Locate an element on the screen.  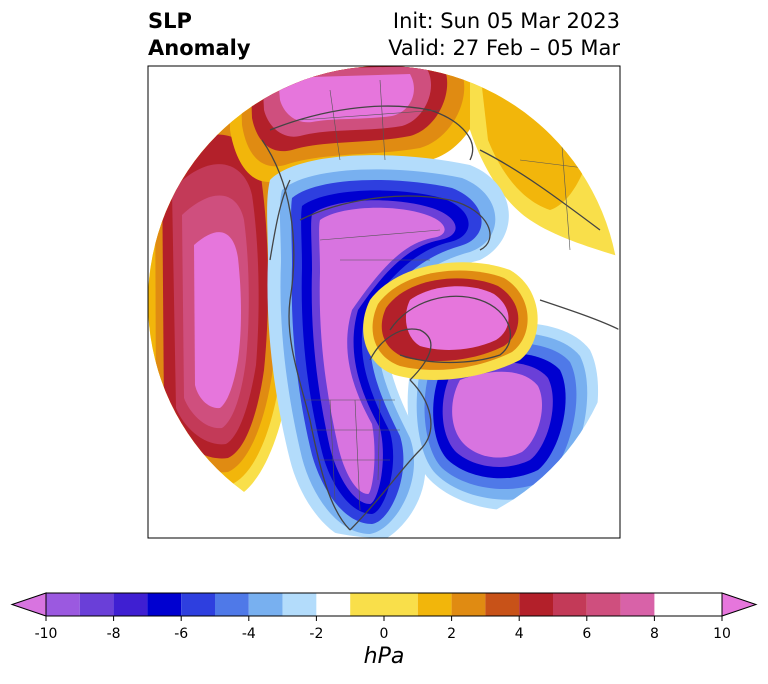
colorbar-tick-label: 10 is located at coordinates (722, 634).